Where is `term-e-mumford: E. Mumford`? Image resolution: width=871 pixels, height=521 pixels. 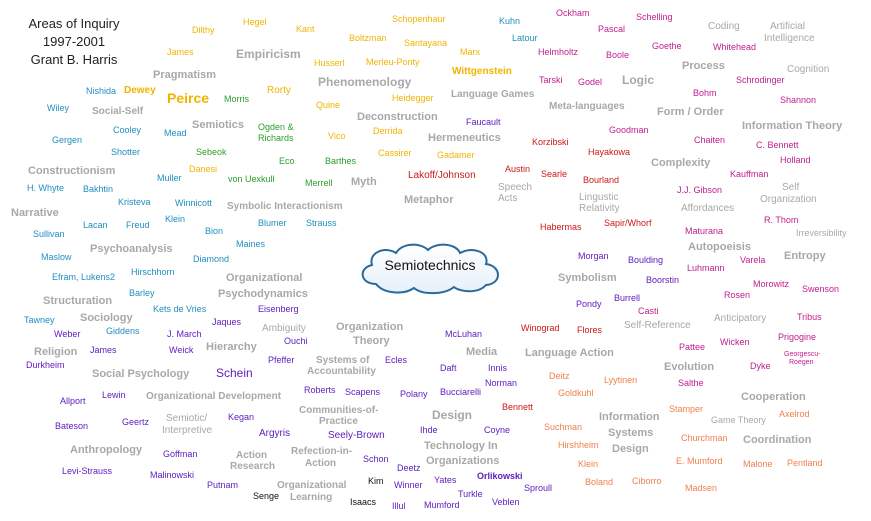
term-e-mumford: E. Mumford is located at coordinates (699, 461).